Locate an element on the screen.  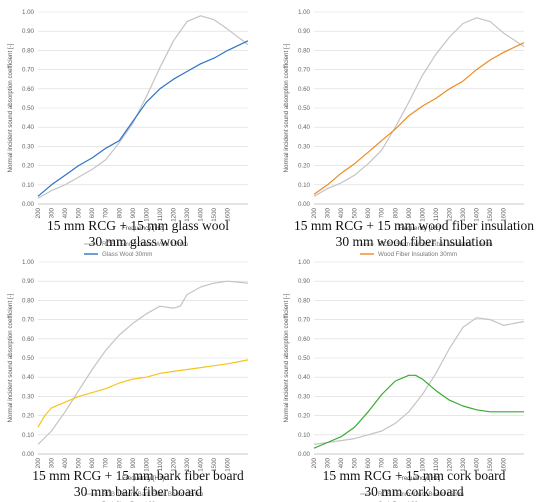
caption-line-1: 15 mm RCG + 15 mm wood fiber insulation is located at coordinates (414, 225).